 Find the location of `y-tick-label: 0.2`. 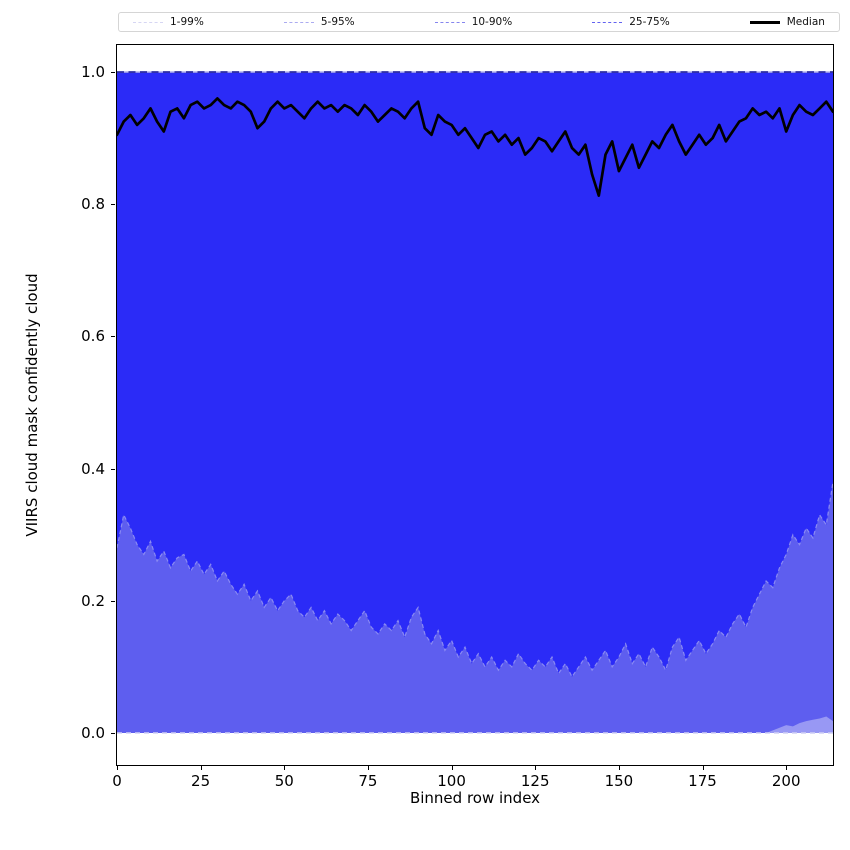

y-tick-label: 0.2 is located at coordinates (93, 600).